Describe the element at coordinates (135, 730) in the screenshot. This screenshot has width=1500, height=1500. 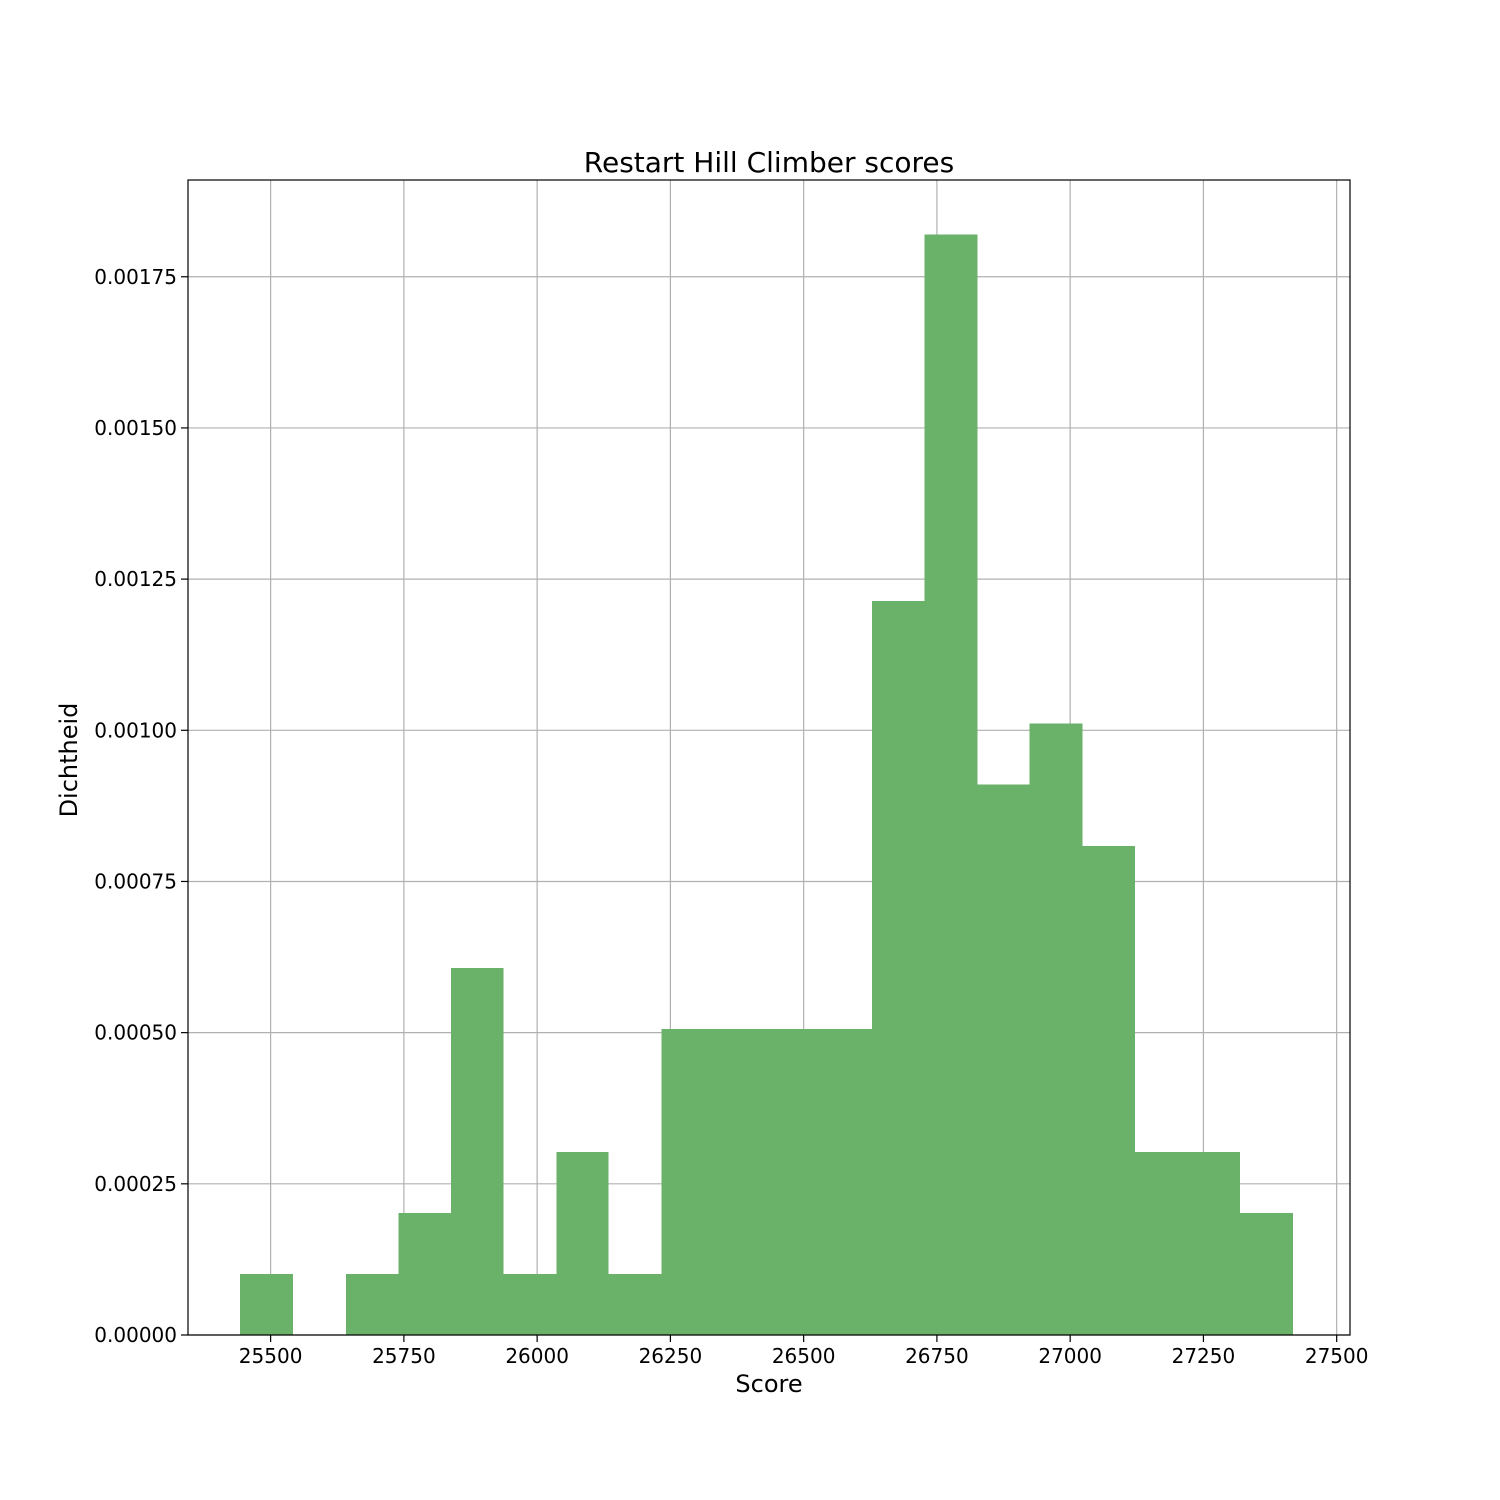
I see `y-tick-label: 0.00100` at that location.